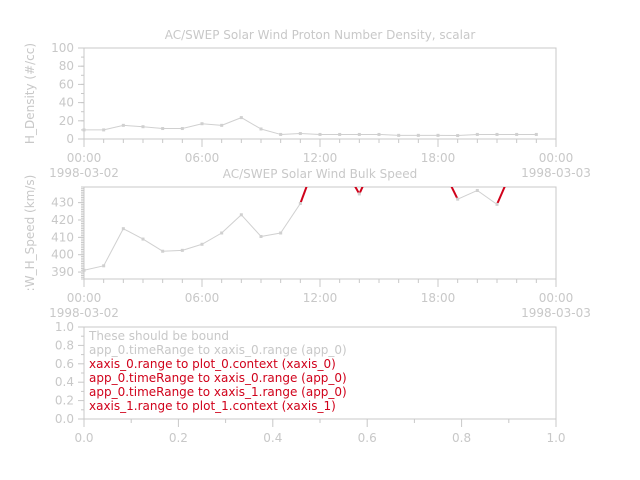 The width and height of the screenshot is (640, 480). Describe the element at coordinates (66, 103) in the screenshot. I see `y-tick-label: 40` at that location.